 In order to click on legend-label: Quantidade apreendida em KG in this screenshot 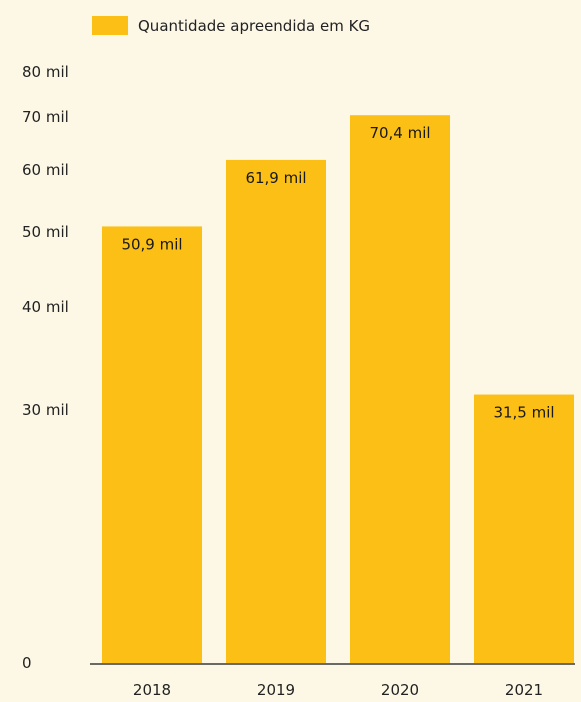, I will do `click(254, 26)`.